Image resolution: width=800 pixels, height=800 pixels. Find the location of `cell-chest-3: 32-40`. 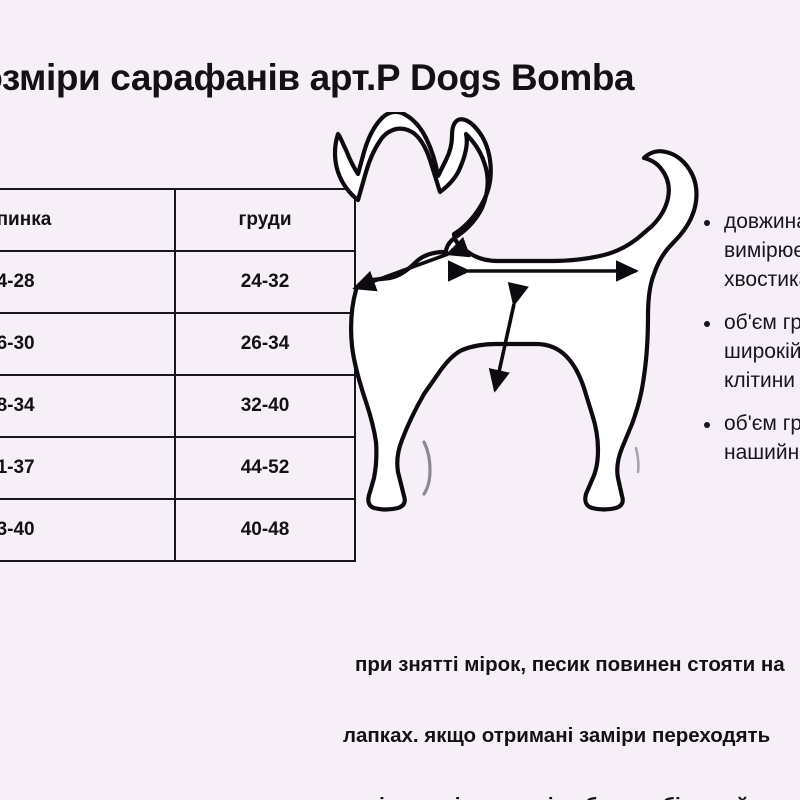

cell-chest-3: 32-40 is located at coordinates (265, 406).